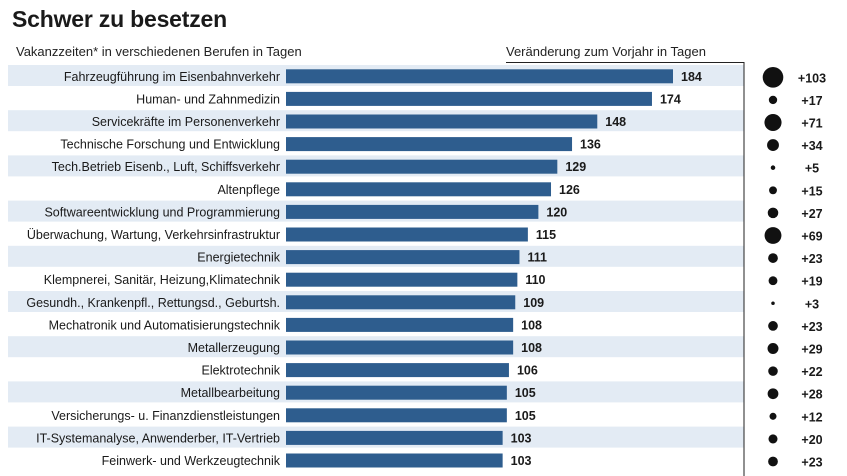 This screenshot has height=476, width=847. Describe the element at coordinates (811, 237) in the screenshot. I see `change-label: +69` at that location.